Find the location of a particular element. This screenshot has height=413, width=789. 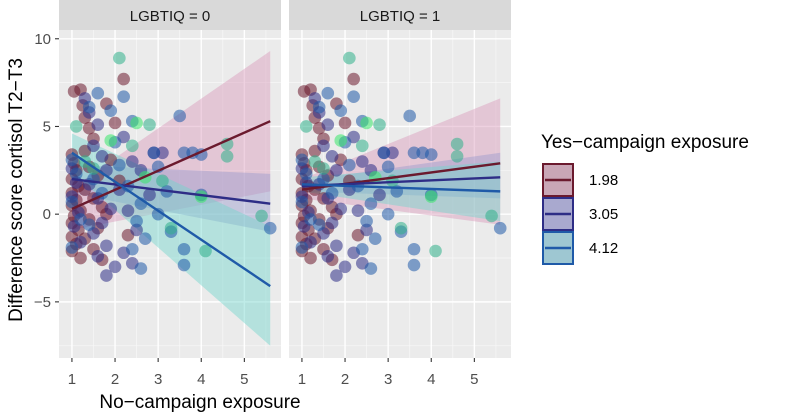

x-tick-label: 2 is located at coordinates (345, 379).